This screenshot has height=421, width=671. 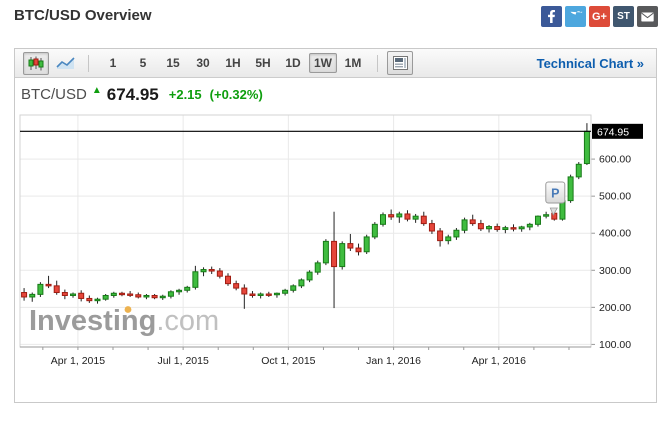 I want to click on y-tick-label: 500.00, so click(x=615, y=197).